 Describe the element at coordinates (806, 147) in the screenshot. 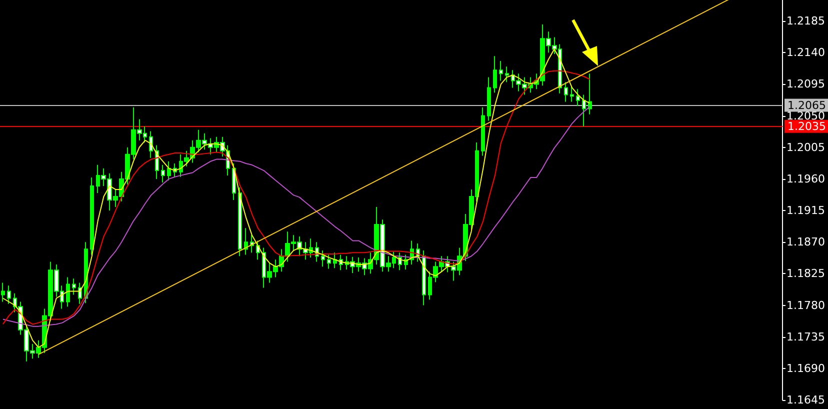

I see `y-tick-label: 1.2005` at that location.